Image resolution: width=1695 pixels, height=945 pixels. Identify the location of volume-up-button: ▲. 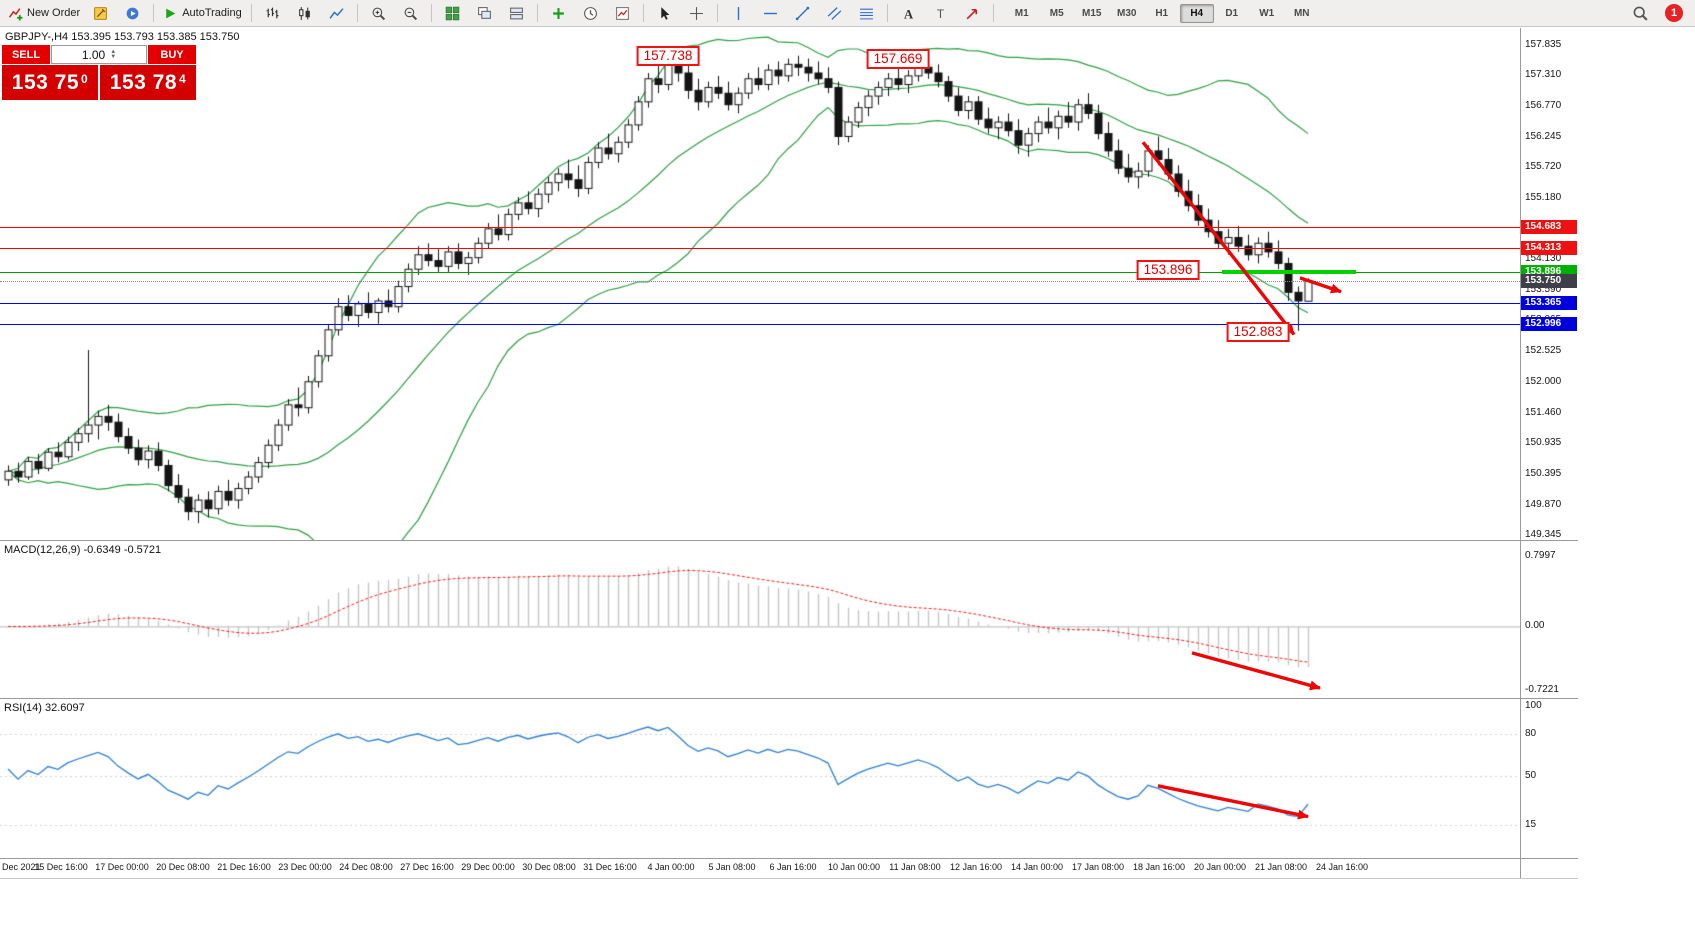
(113, 51).